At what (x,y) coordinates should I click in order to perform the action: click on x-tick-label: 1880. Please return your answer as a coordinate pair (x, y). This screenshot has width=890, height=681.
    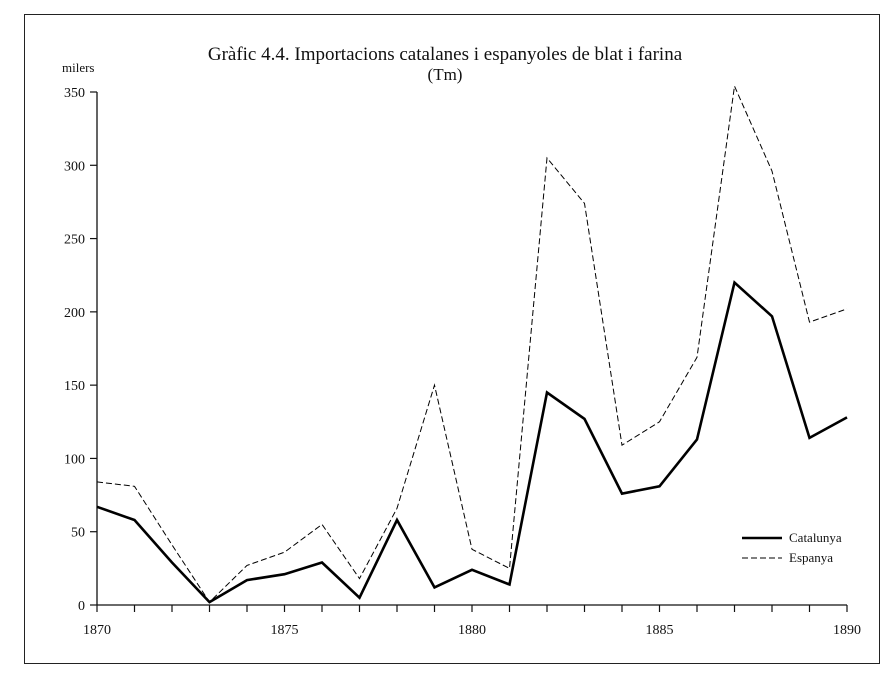
    Looking at the image, I should click on (472, 630).